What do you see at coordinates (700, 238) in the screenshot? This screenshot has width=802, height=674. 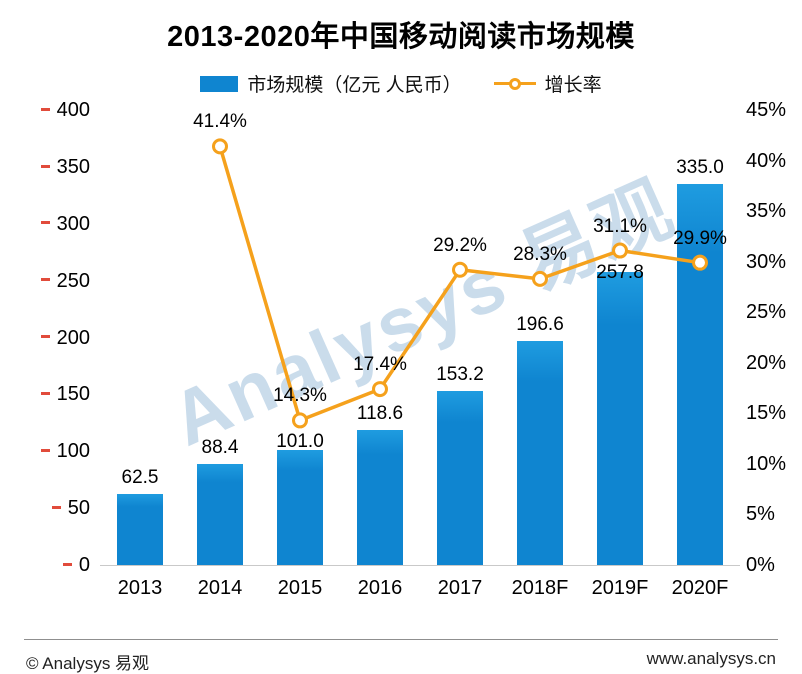 I see `growth-rate-label: 29.9%` at bounding box center [700, 238].